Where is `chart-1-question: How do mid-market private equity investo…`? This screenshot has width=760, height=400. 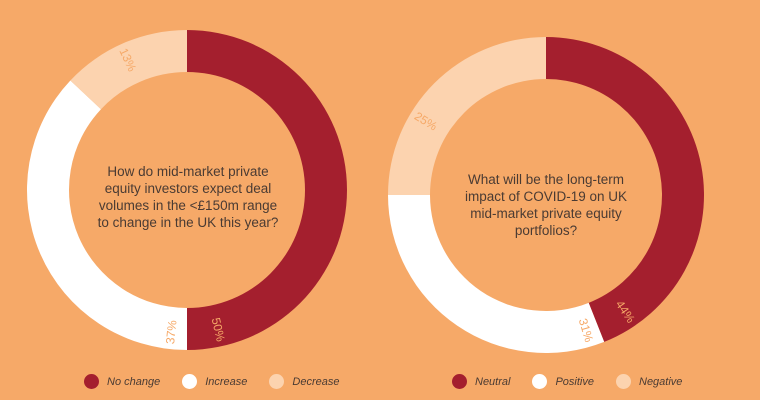 chart-1-question: How do mid-market private equity investo… is located at coordinates (188, 197).